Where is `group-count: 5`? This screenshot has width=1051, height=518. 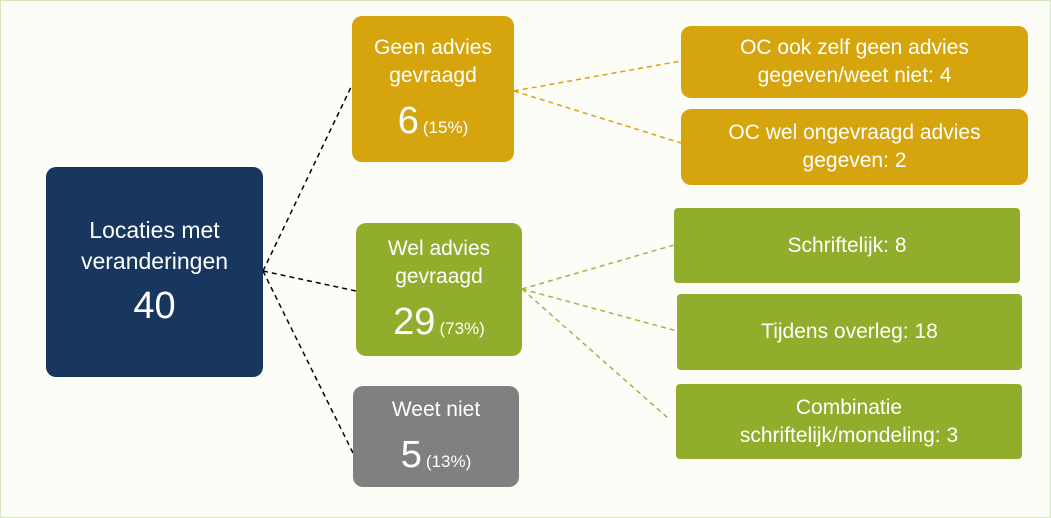 group-count: 5 is located at coordinates (411, 454).